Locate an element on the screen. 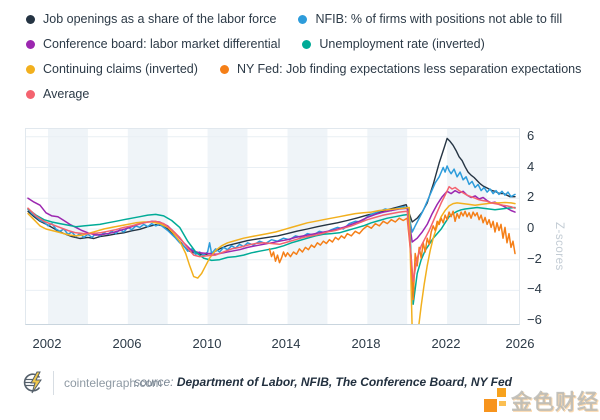  x-tick-label: 2022 is located at coordinates (446, 343).